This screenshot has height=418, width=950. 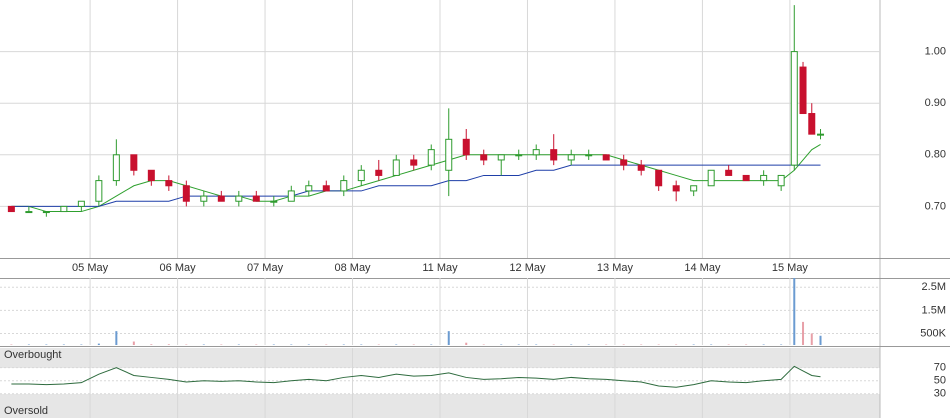 I want to click on y-tick-label: 70, so click(x=940, y=368).